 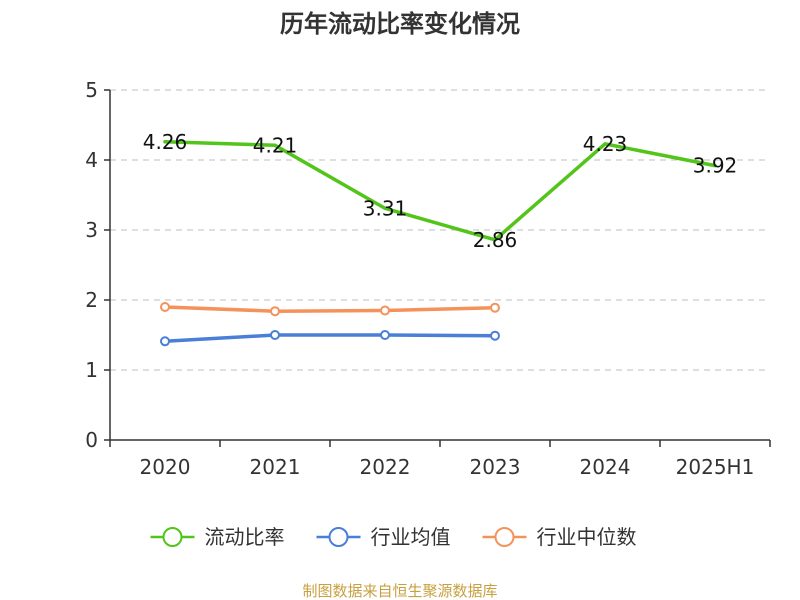 I want to click on legend-item: 行业中位数, so click(x=559, y=537).